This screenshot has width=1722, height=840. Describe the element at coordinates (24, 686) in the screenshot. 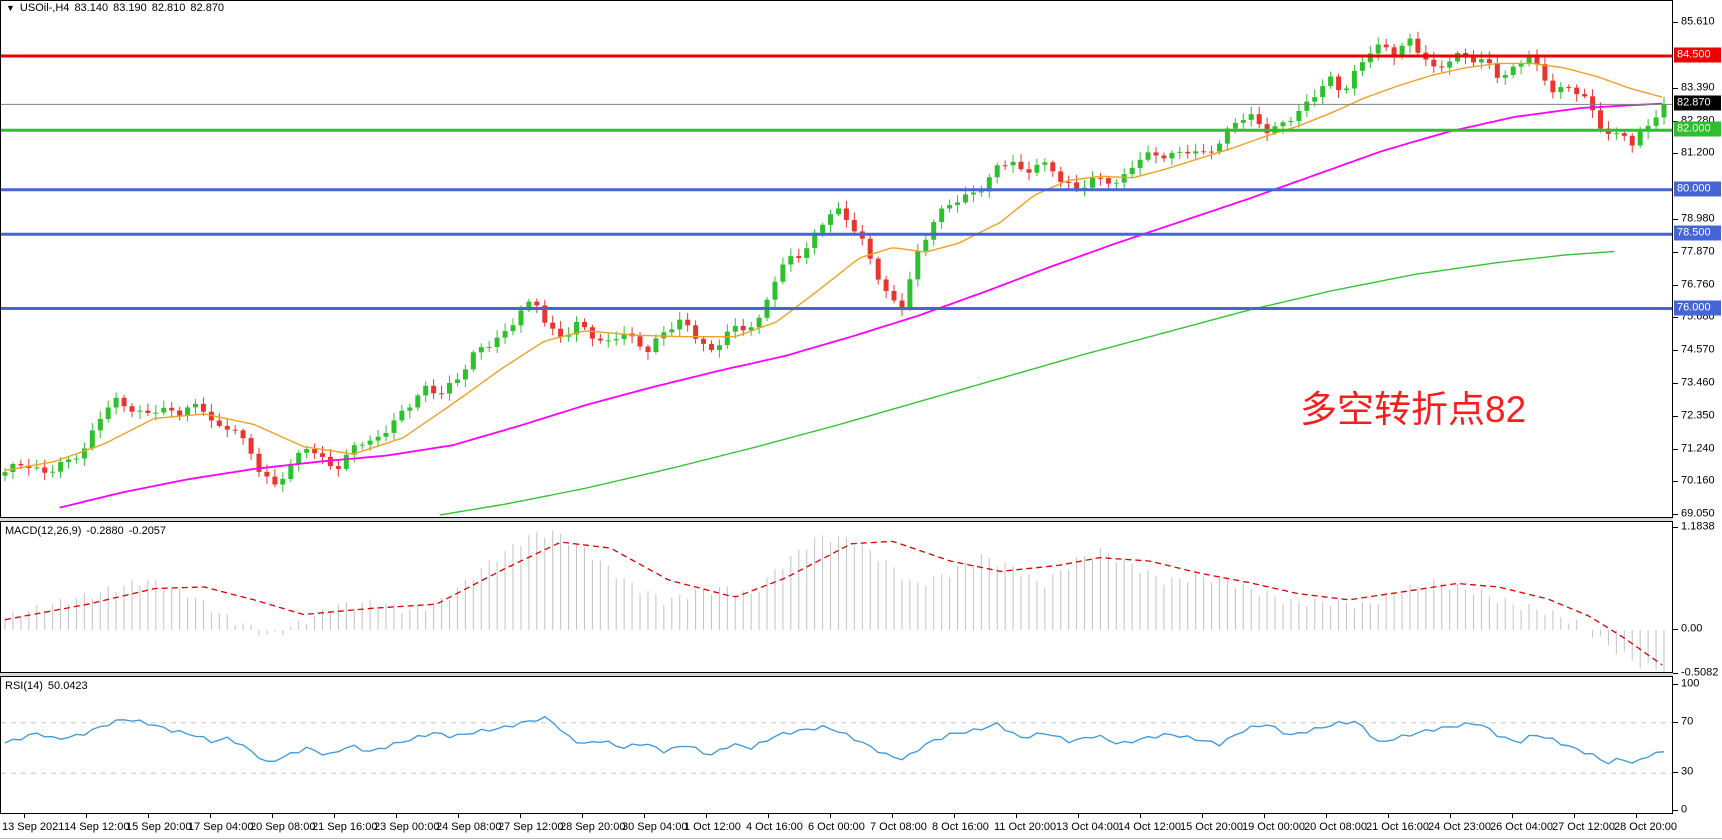

I see `rsi-name: RSI(14)` at that location.